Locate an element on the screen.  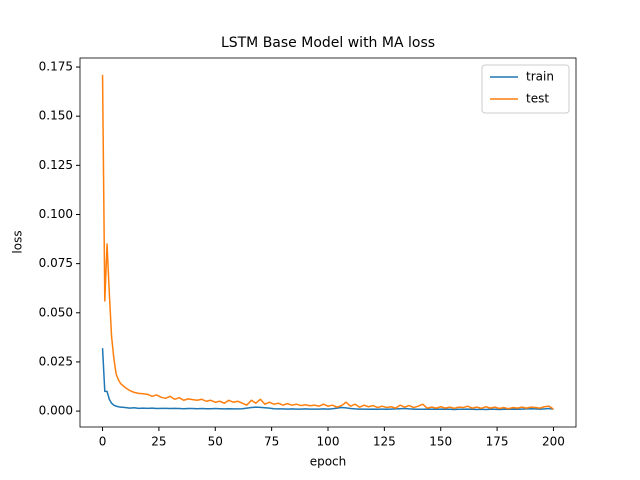
legend-label: train is located at coordinates (540, 77).